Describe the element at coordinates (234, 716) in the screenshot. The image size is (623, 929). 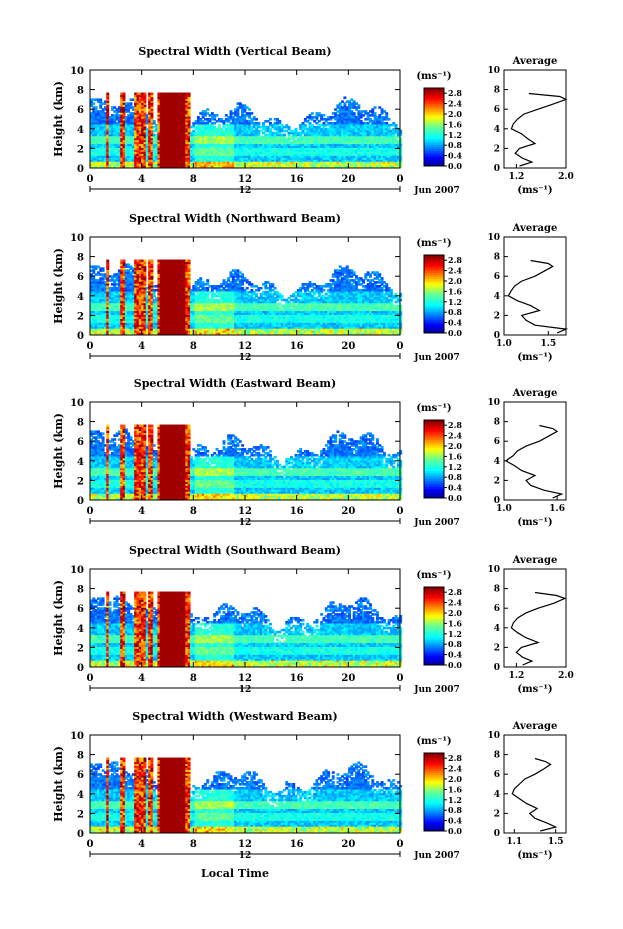
I see `panel-title: Spectral Width (Westward Beam)` at that location.